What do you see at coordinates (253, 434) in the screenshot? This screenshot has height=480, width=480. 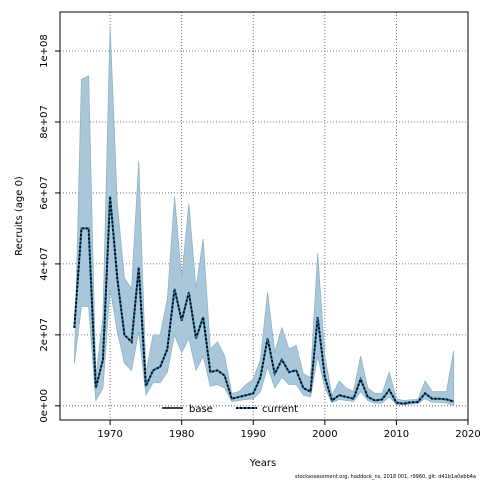 I see `x-tick-label: 1990` at bounding box center [253, 434].